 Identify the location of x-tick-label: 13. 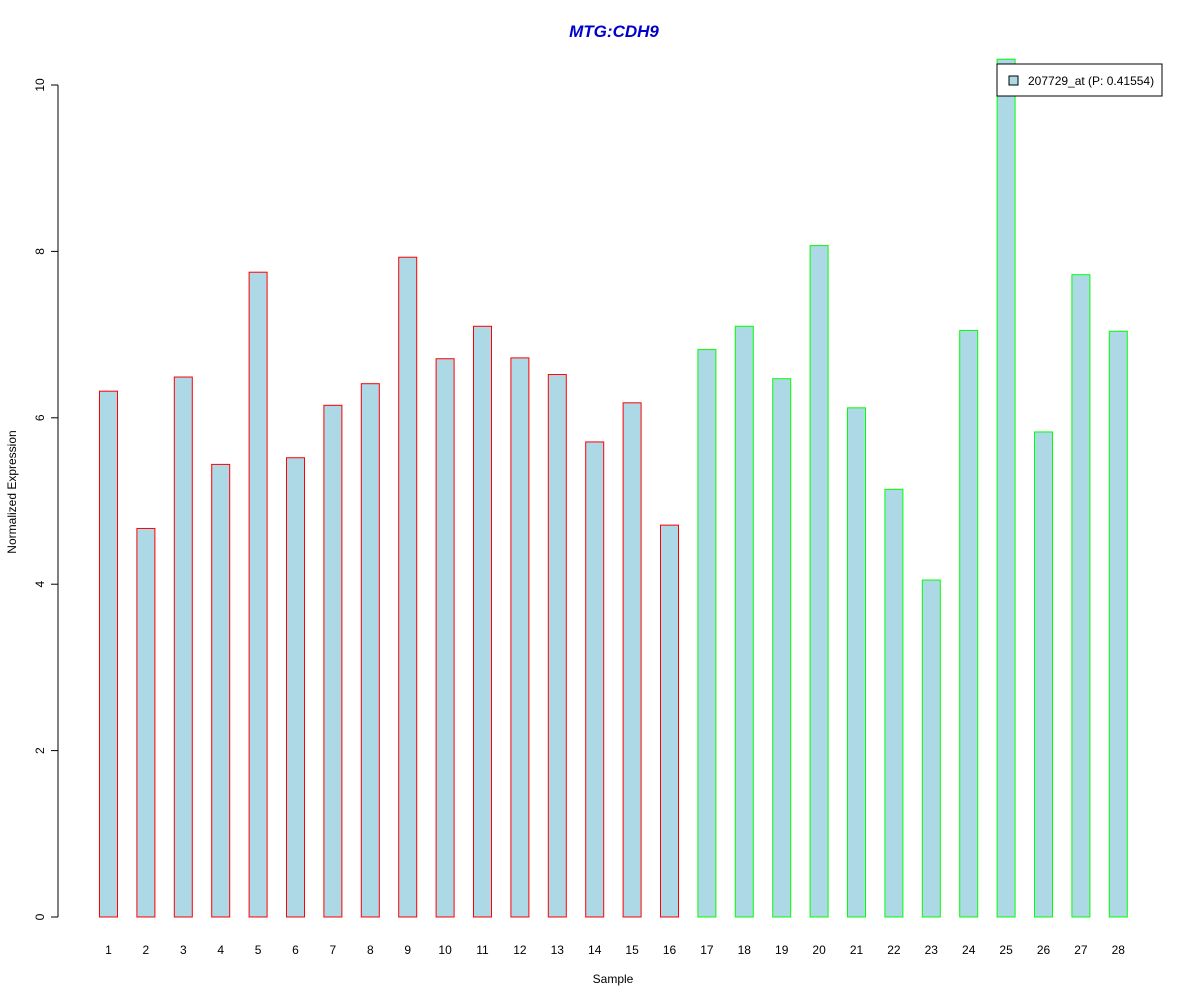
(558, 950).